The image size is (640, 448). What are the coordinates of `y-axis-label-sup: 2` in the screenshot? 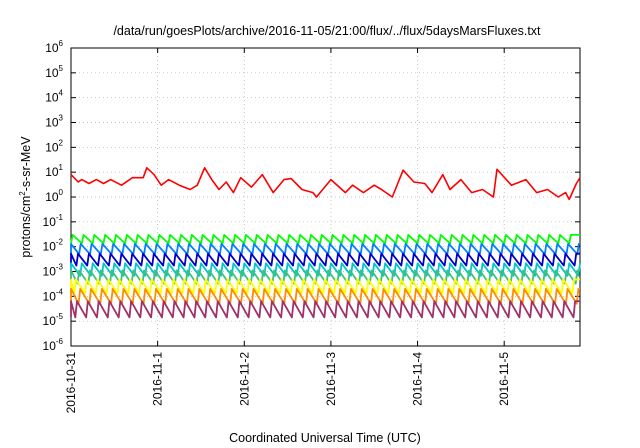 It's located at (22, 193).